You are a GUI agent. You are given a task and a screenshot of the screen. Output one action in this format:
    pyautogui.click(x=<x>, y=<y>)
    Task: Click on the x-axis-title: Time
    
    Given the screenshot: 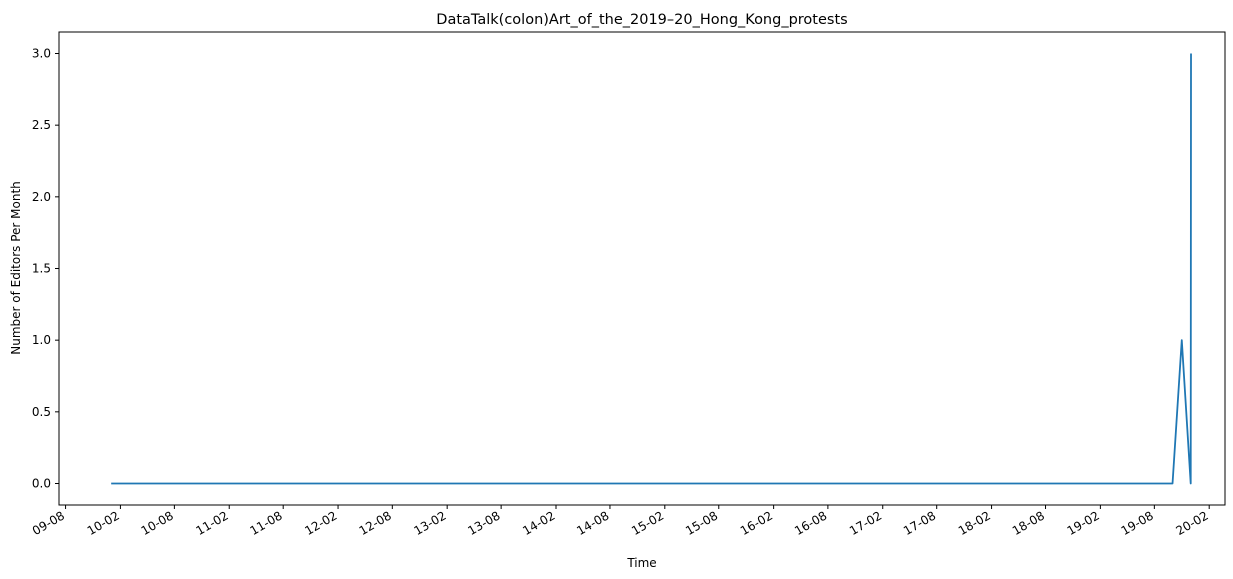 What is the action you would take?
    pyautogui.click(x=641, y=563)
    